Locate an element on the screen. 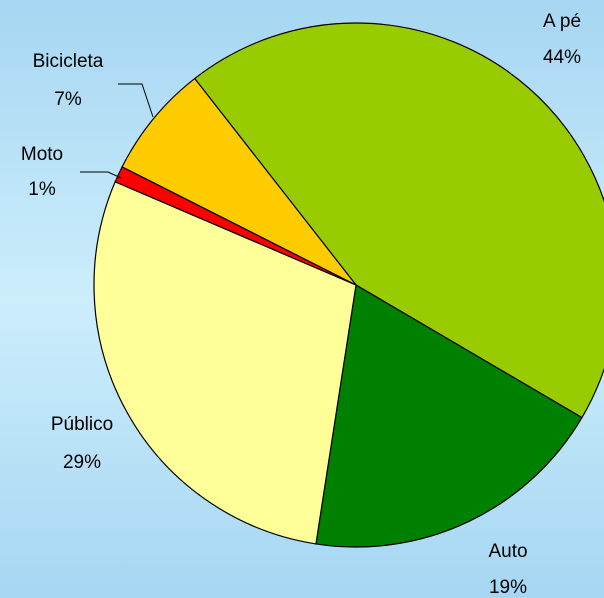 The image size is (604, 598). slice-value-label: 29% is located at coordinates (82, 462).